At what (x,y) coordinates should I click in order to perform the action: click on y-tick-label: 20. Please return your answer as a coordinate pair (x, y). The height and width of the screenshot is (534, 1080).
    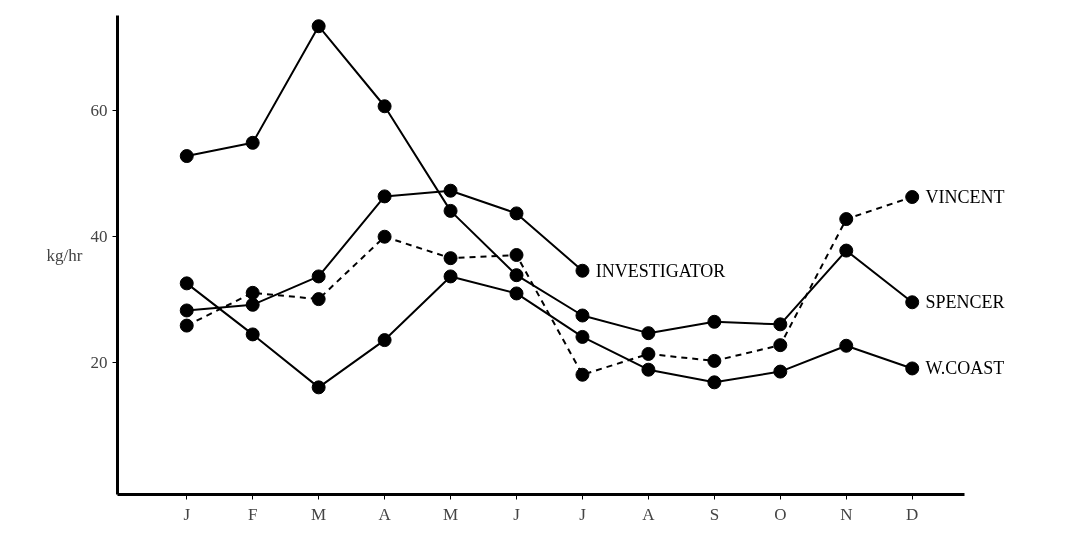
    Looking at the image, I should click on (99, 362).